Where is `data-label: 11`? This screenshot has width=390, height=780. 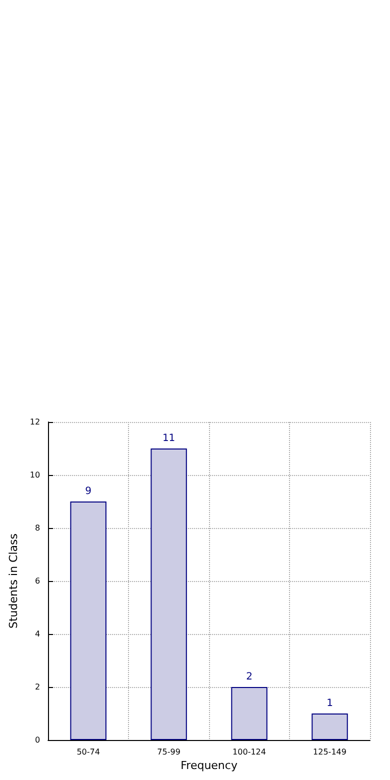
data-label: 11 is located at coordinates (169, 438).